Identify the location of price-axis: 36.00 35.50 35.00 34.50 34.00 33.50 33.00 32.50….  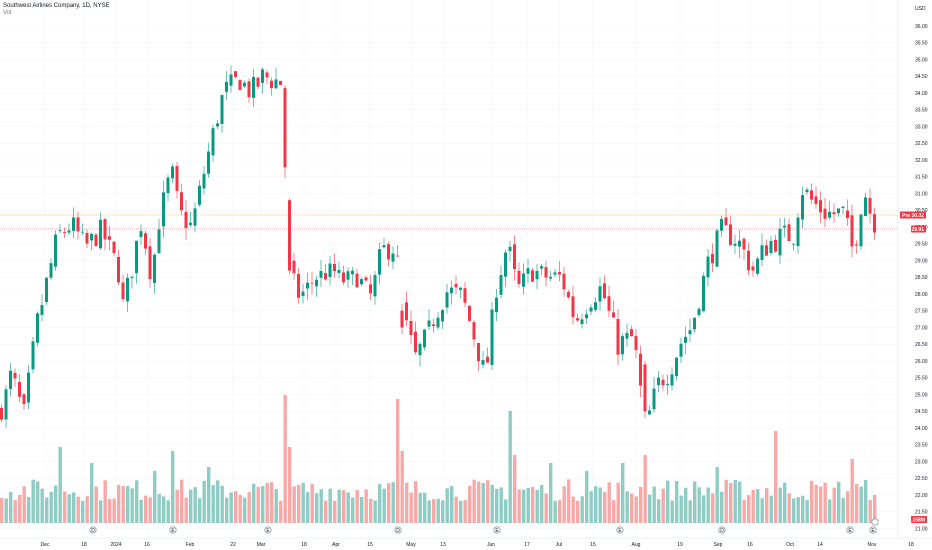
(921, 278).